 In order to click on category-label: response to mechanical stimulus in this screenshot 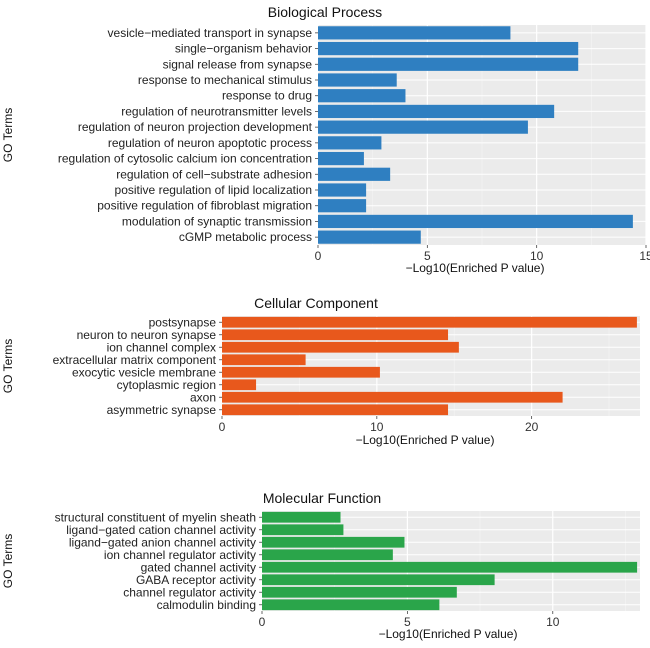, I will do `click(225, 80)`.